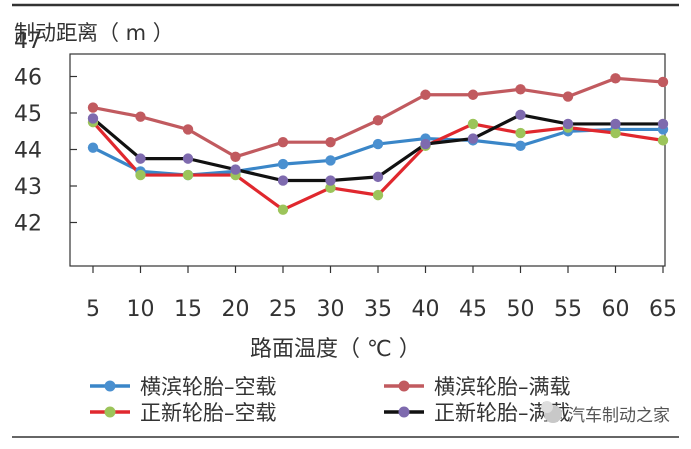  Describe the element at coordinates (335, 349) in the screenshot. I see `x-axis-title: 路面温度（ ℃ ）` at that location.